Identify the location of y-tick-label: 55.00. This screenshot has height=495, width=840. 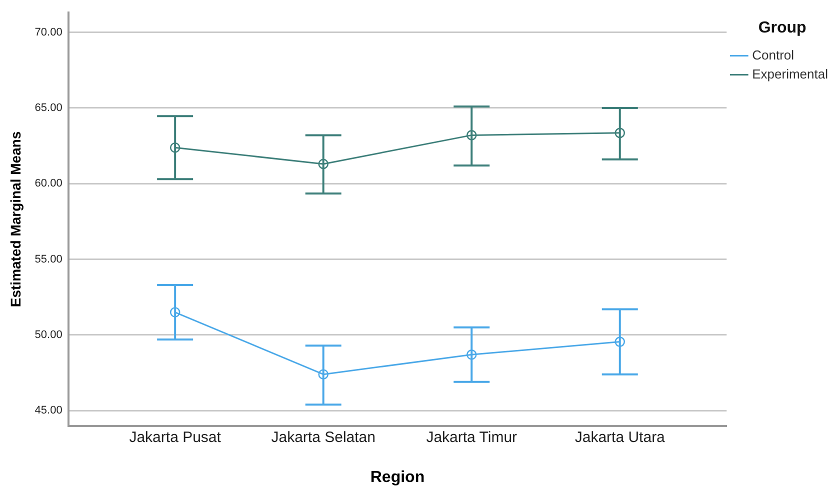
(48, 259).